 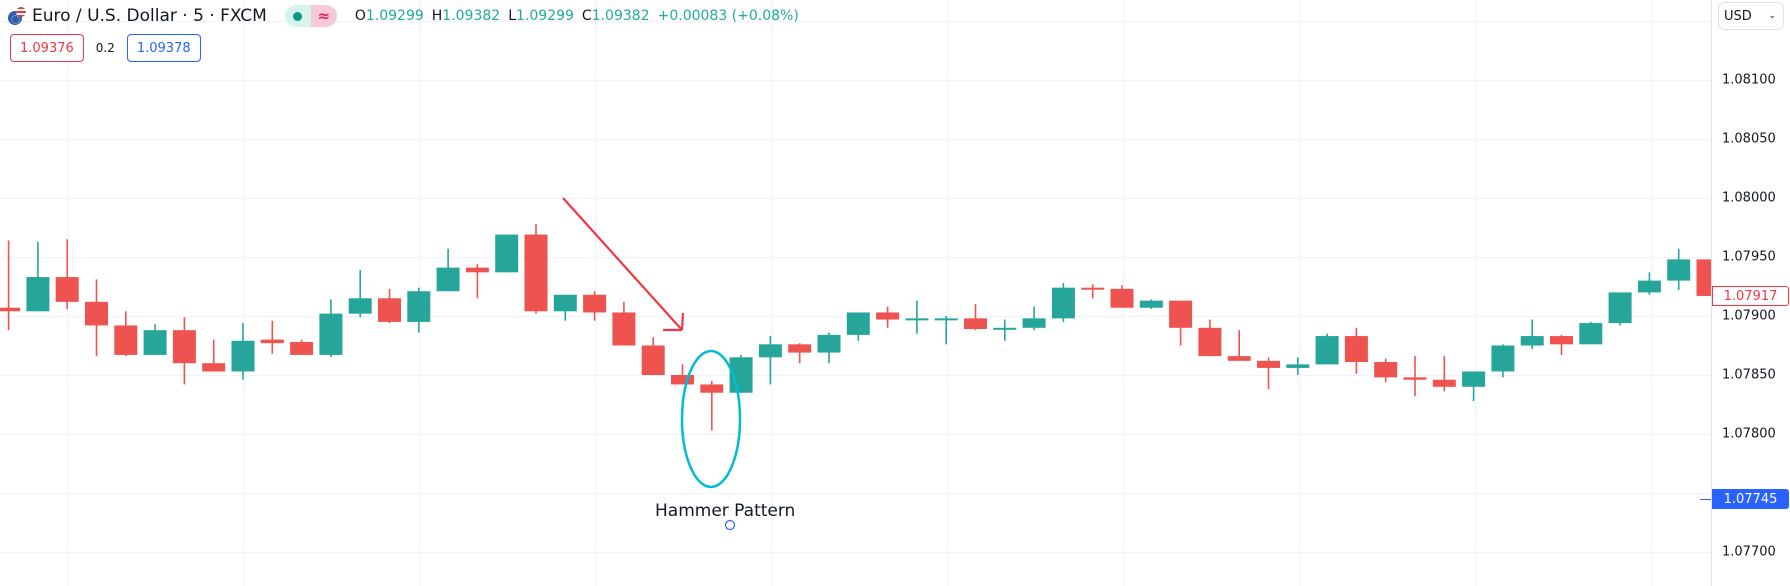 I want to click on price-tick: 1.08050, so click(x=1749, y=139).